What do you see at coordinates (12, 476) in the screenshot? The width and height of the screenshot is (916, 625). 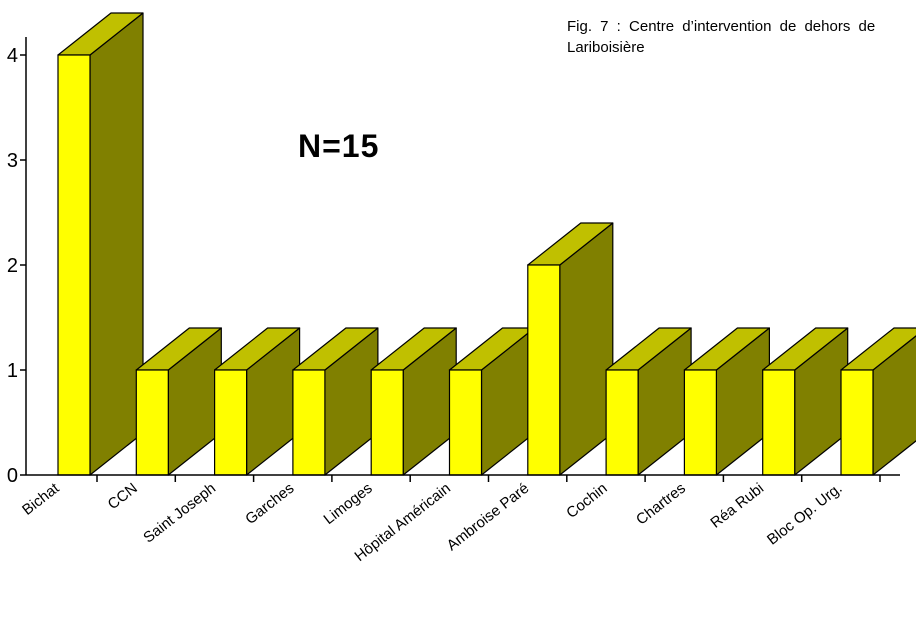 I see `y-tick-label: 0` at bounding box center [12, 476].